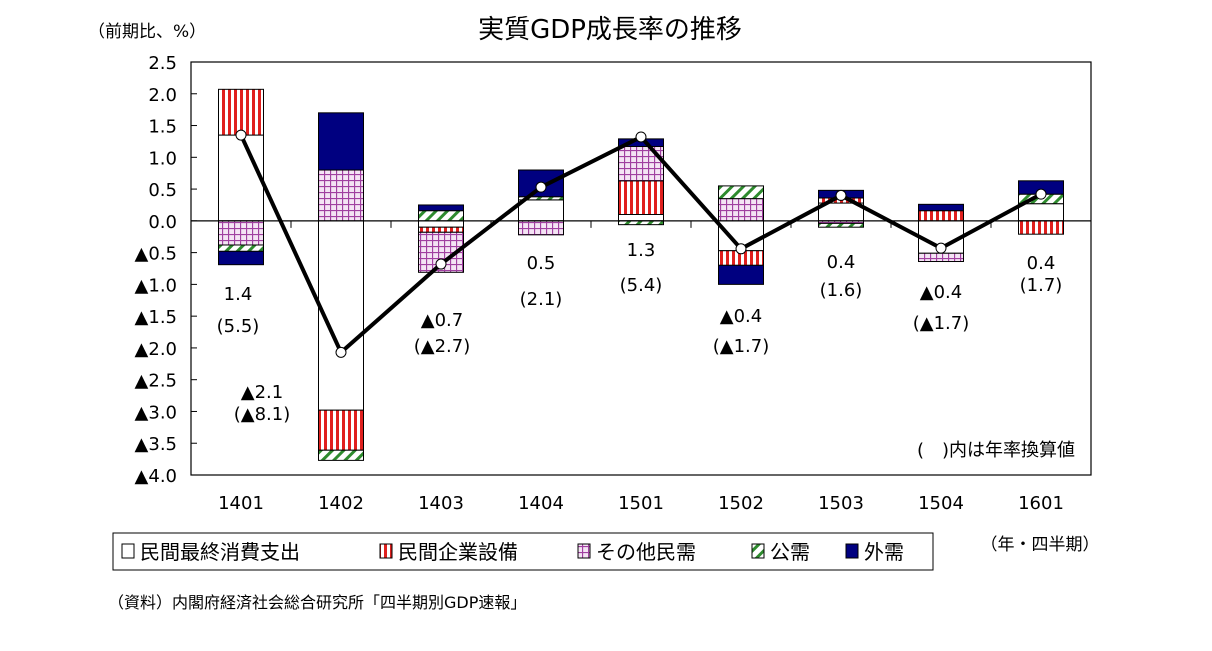  What do you see at coordinates (162, 95) in the screenshot?
I see `y-tick-label: 2.0` at bounding box center [162, 95].